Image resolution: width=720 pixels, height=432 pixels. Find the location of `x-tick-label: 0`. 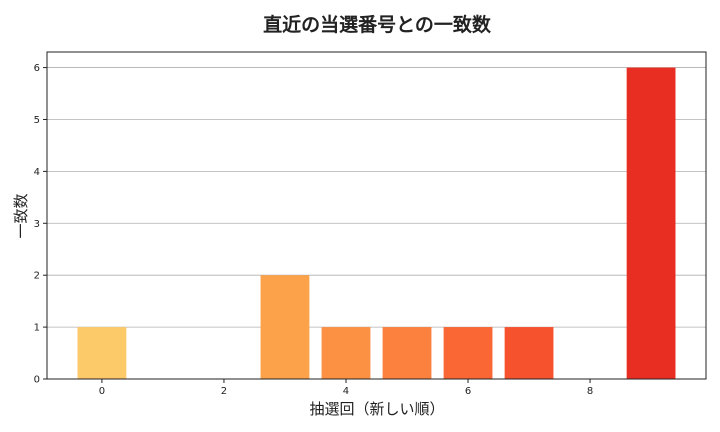

x-tick-label: 0 is located at coordinates (102, 391).